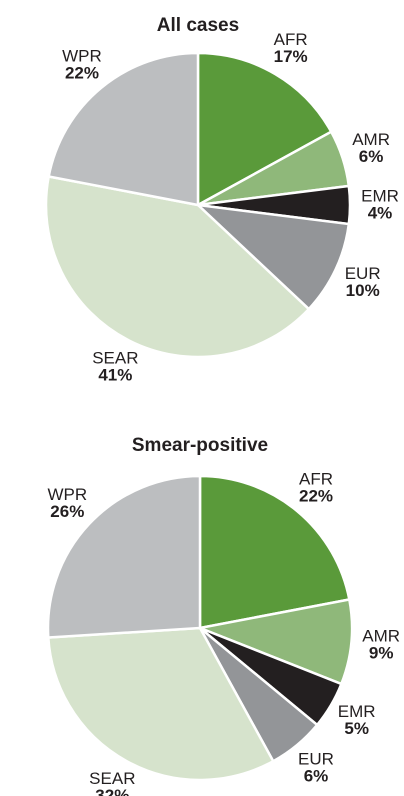 The width and height of the screenshot is (404, 796). I want to click on slice-value-label: 41%, so click(115, 375).